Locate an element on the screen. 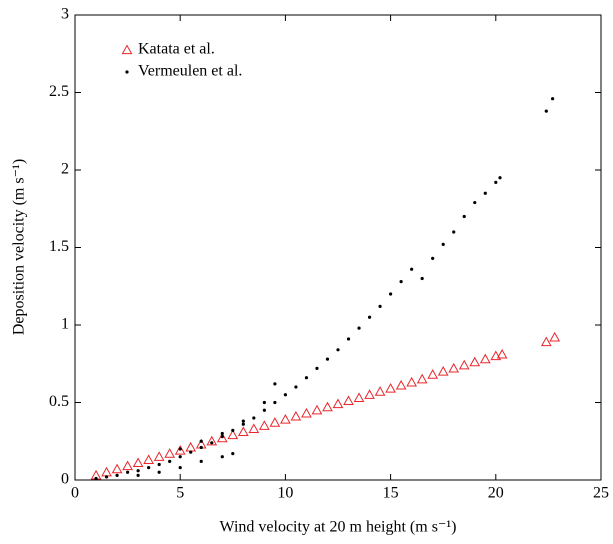 The image size is (613, 544). x-tick-label: 15 is located at coordinates (391, 493).